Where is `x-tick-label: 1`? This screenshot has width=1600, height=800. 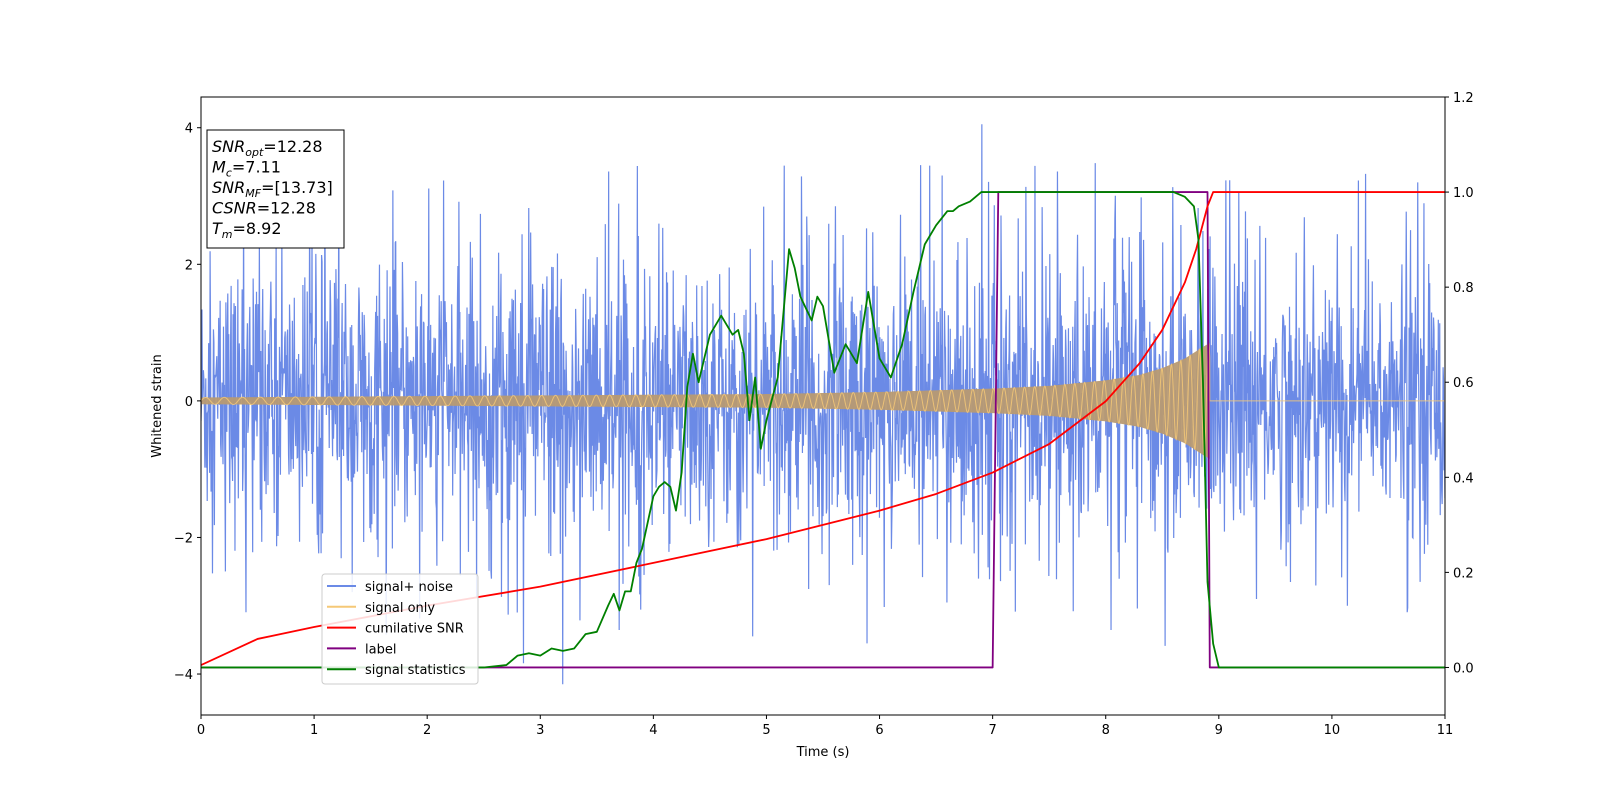 x-tick-label: 1 is located at coordinates (314, 730).